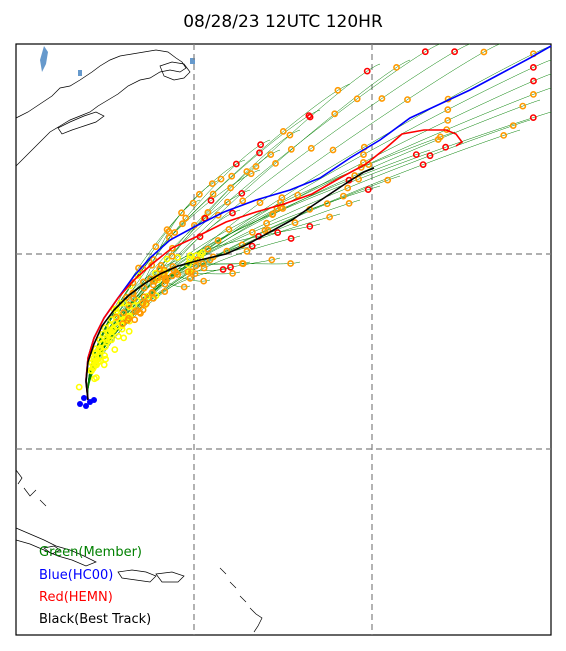 Image resolution: width=566 pixels, height=651 pixels. Describe the element at coordinates (44, 59) in the screenshot. I see `lake-icon` at that location.